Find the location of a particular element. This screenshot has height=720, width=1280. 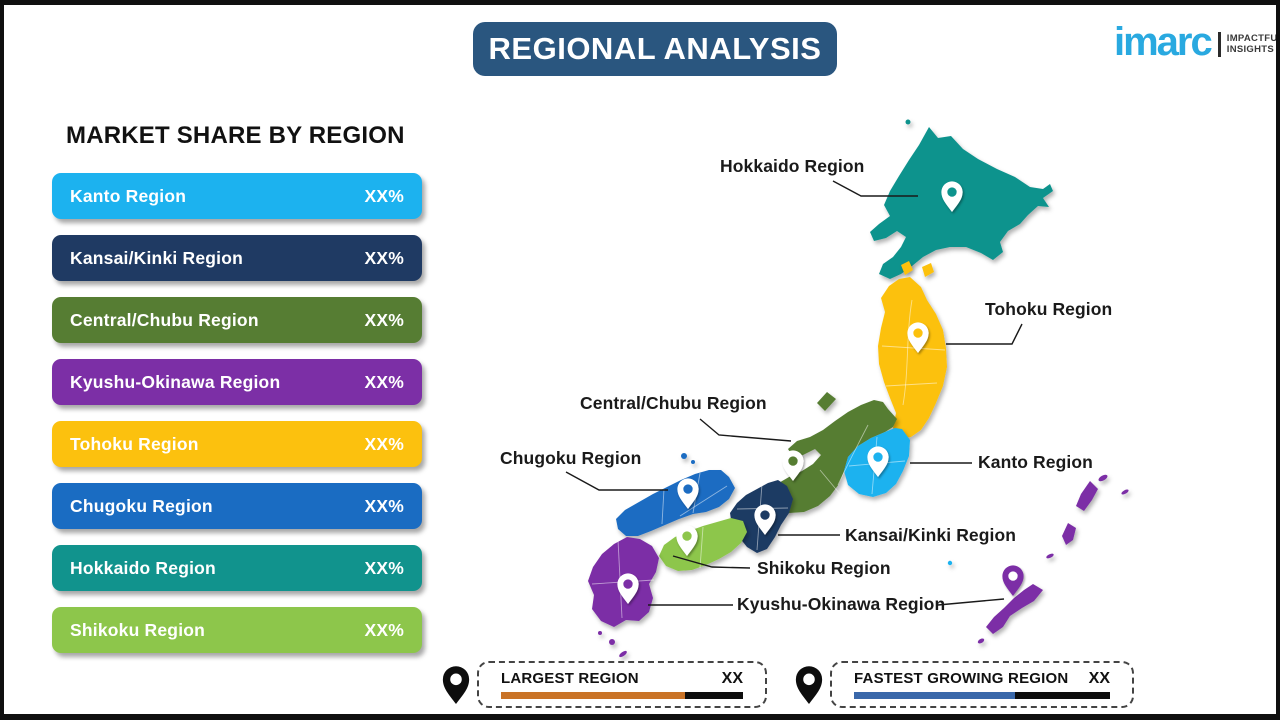

brand-name: imarc is located at coordinates (1163, 42).